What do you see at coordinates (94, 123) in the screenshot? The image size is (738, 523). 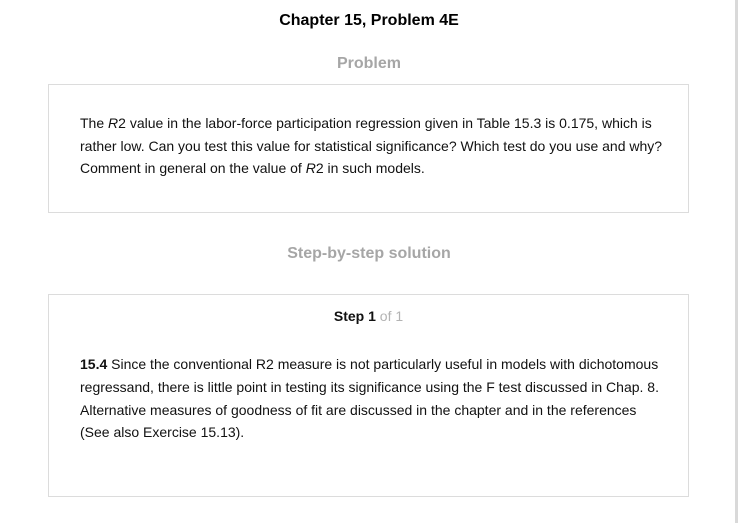 I see `problem-text-segment: The` at bounding box center [94, 123].